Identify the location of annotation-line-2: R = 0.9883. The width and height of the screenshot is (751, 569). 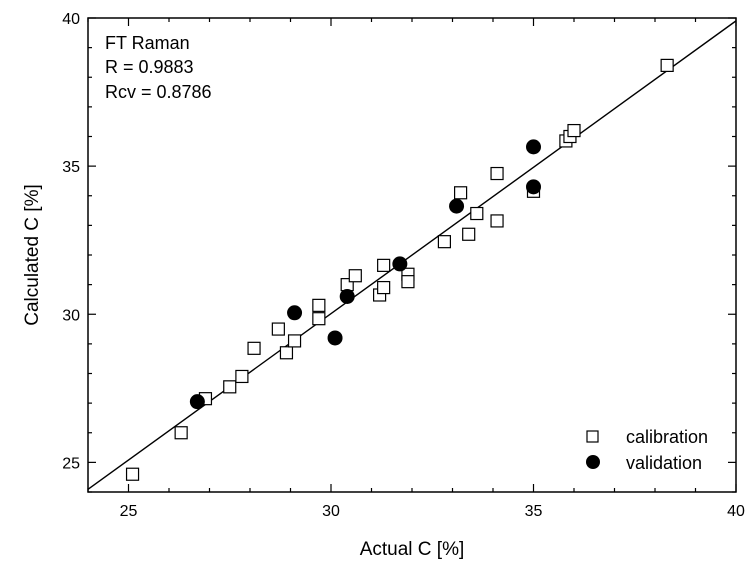
(149, 67).